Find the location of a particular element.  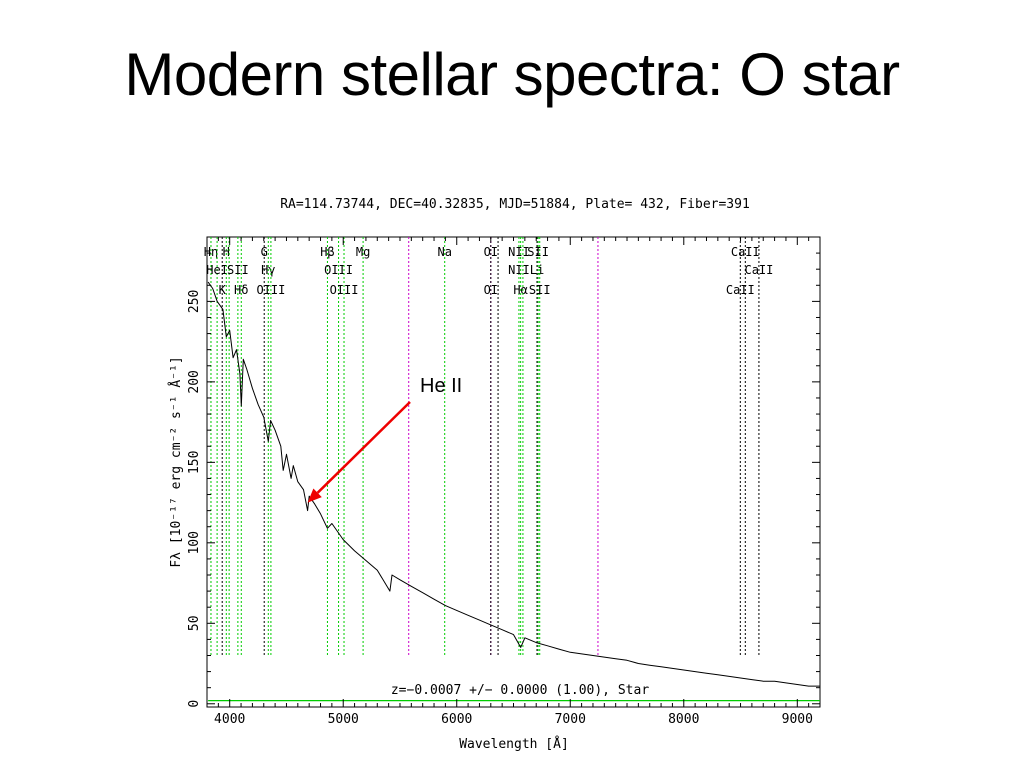

spectral-line-label: Hγ is located at coordinates (268, 270).